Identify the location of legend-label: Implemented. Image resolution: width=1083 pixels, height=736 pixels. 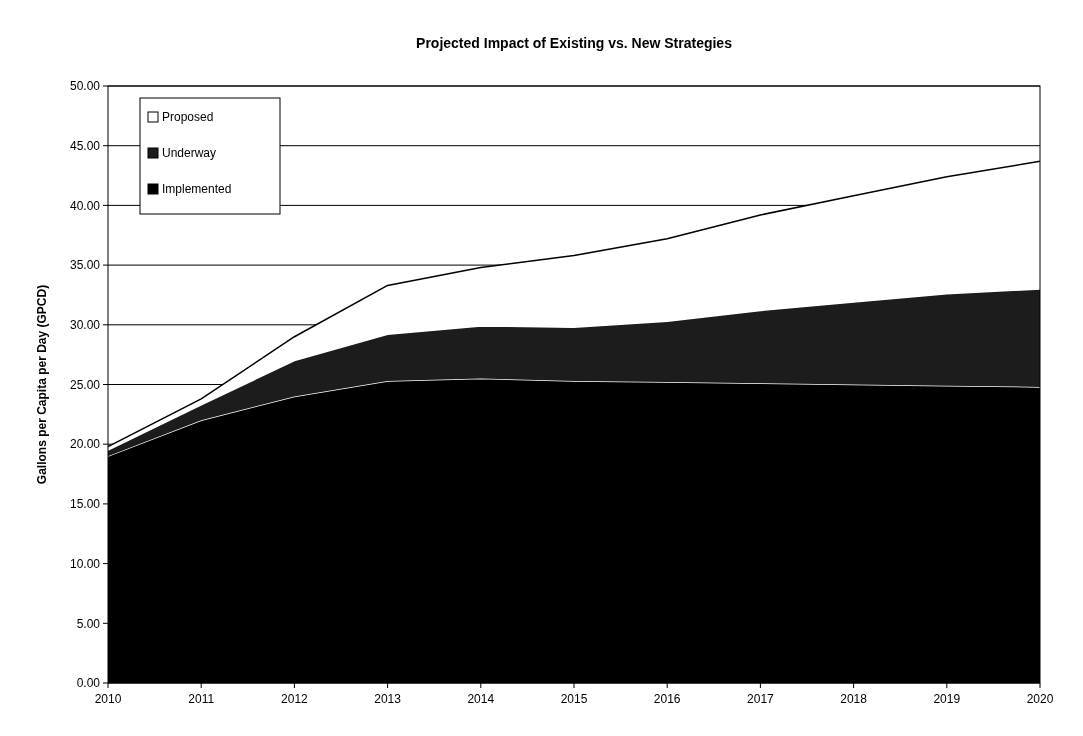
(197, 189).